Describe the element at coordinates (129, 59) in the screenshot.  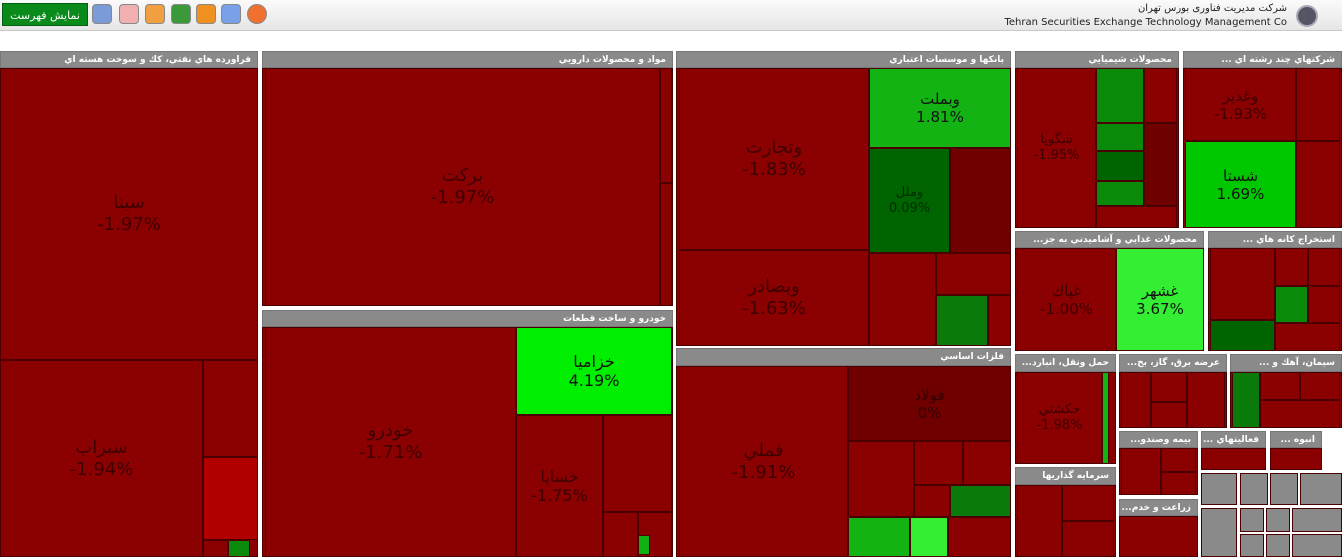
I see `sector-title: فراورده هاي نفتي، كك و سوخت هسته اي` at that location.